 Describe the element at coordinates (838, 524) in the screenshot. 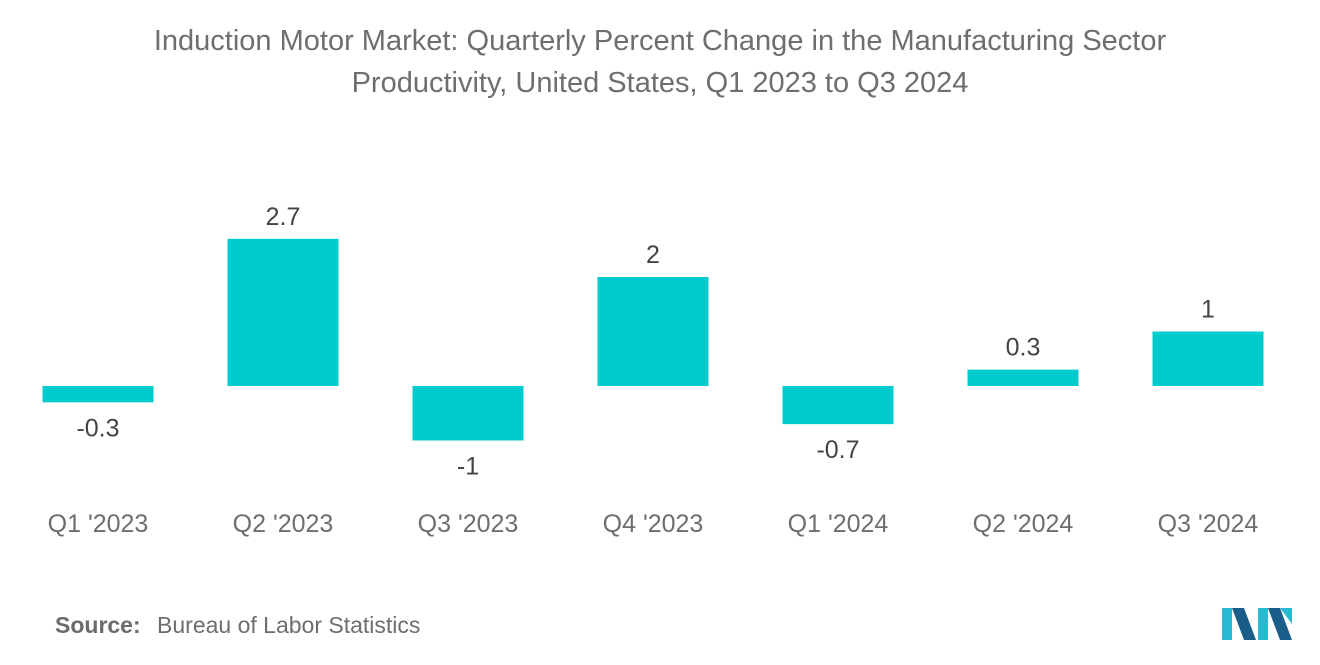

I see `x-tick-label: Q1 '2024` at that location.